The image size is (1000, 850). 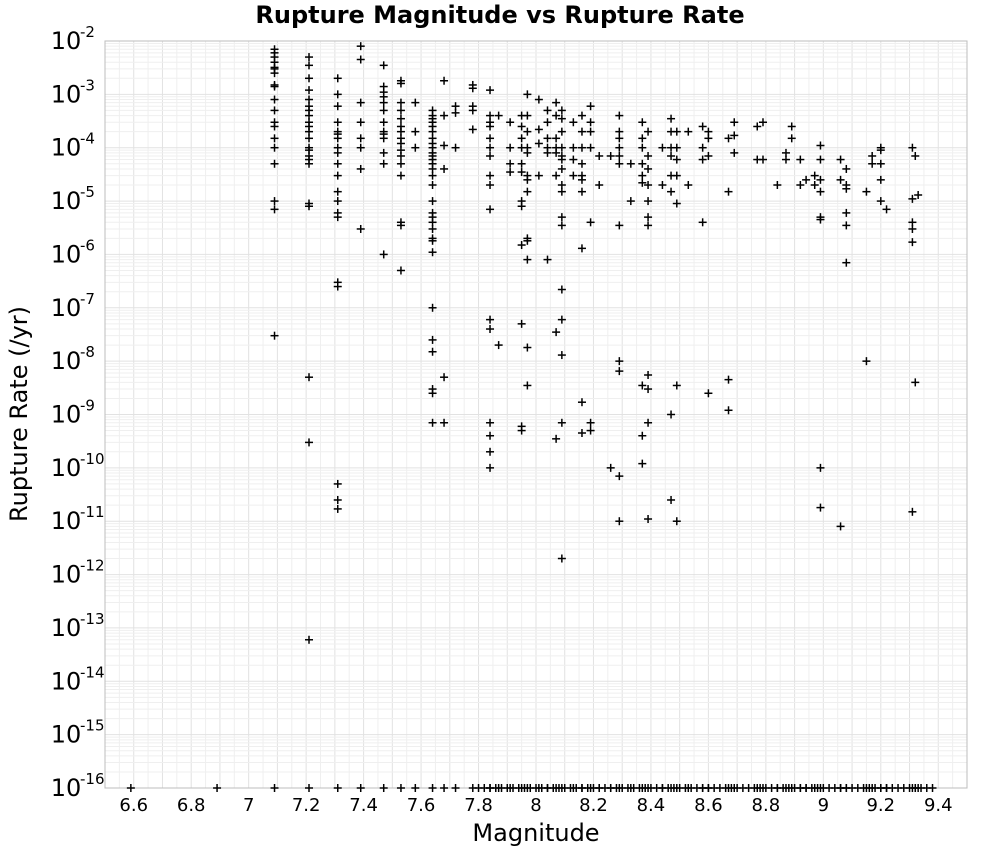 What do you see at coordinates (87, 85) in the screenshot?
I see `y-tick-exponent: -3` at bounding box center [87, 85].